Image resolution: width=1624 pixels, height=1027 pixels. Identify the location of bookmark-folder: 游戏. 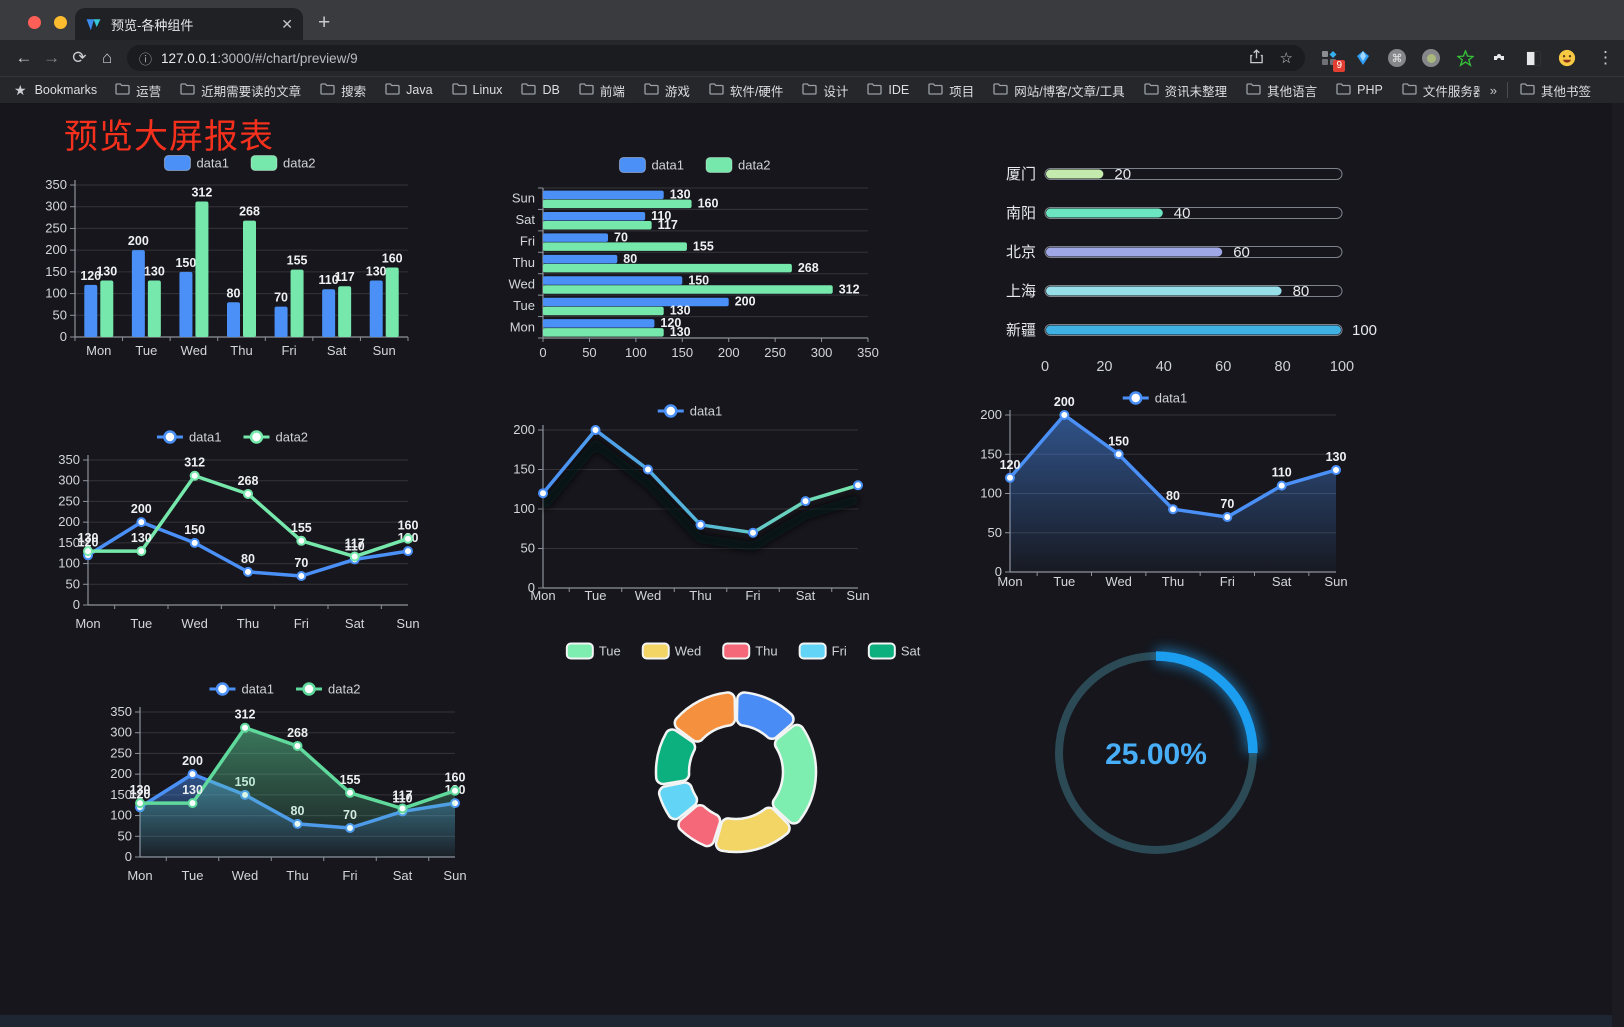
(667, 90).